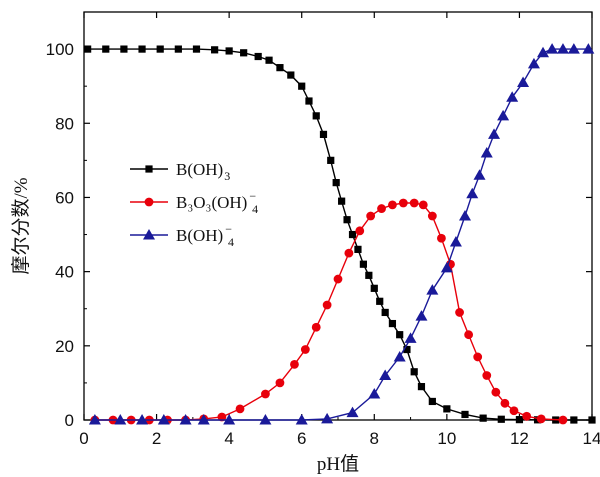 The height and width of the screenshot is (477, 600). What do you see at coordinates (217, 202) in the screenshot?
I see `legend-label: B₃O₃(OH) −4` at bounding box center [217, 202].